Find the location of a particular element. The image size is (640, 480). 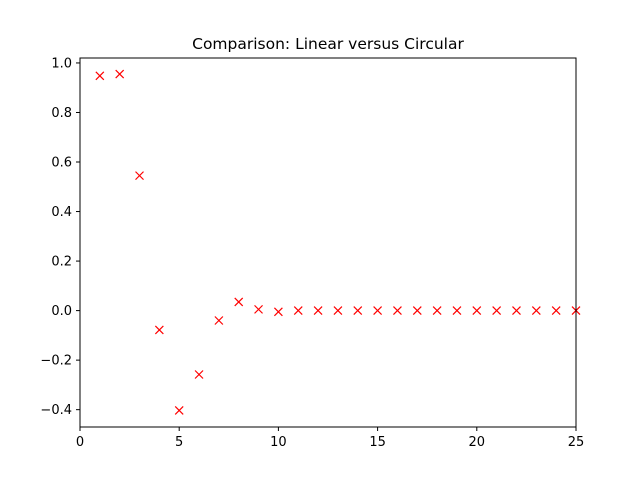

x-tick-label: 25 is located at coordinates (576, 442).